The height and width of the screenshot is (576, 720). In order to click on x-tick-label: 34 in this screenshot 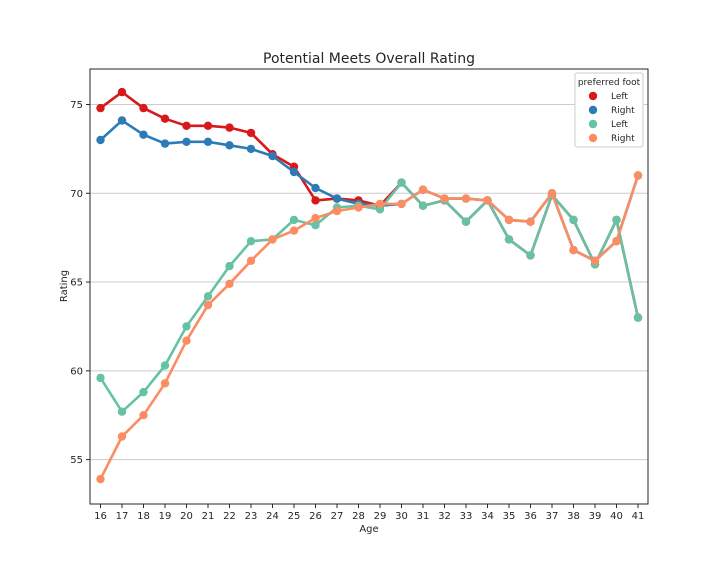, I will do `click(487, 516)`.